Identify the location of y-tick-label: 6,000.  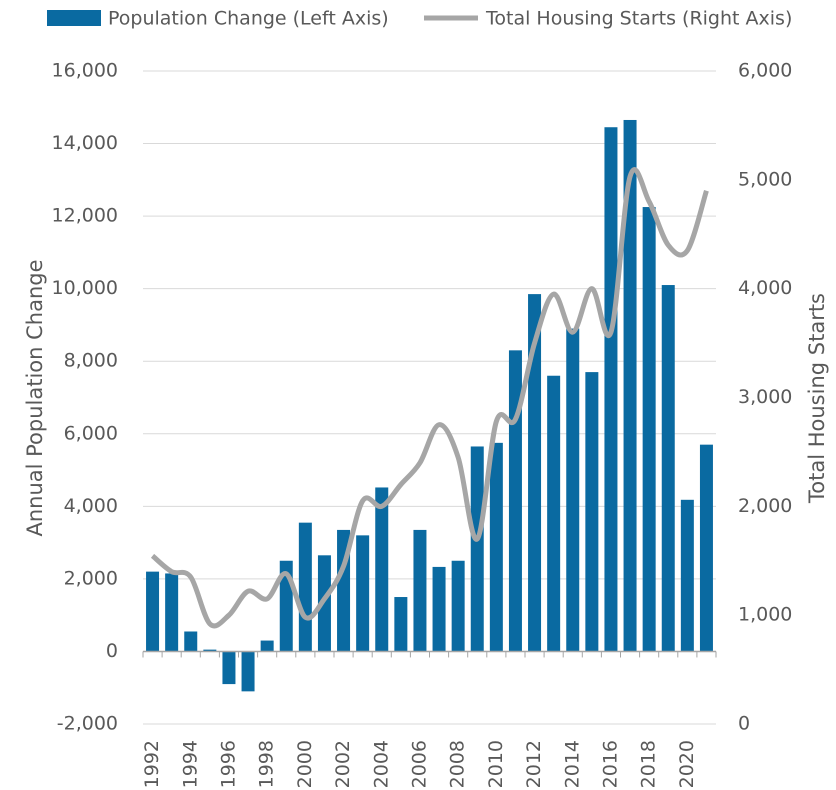
(91, 433).